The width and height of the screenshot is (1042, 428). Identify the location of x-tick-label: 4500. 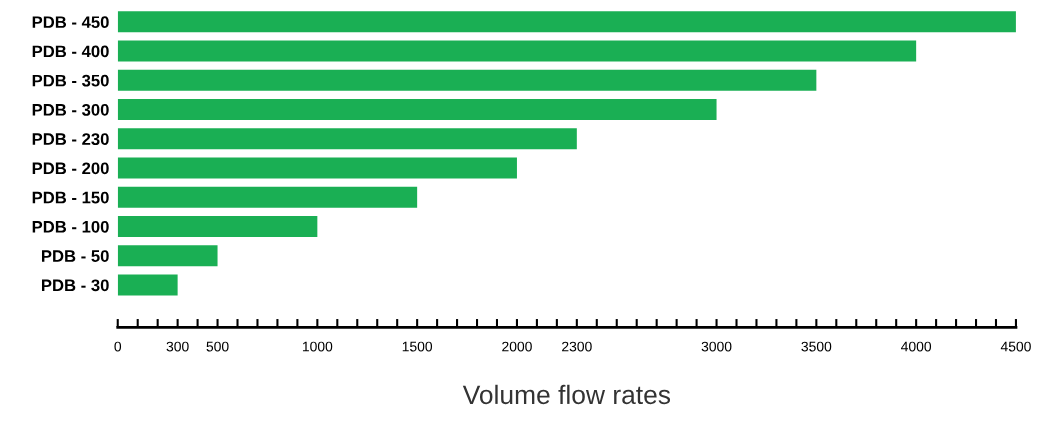
(1015, 346).